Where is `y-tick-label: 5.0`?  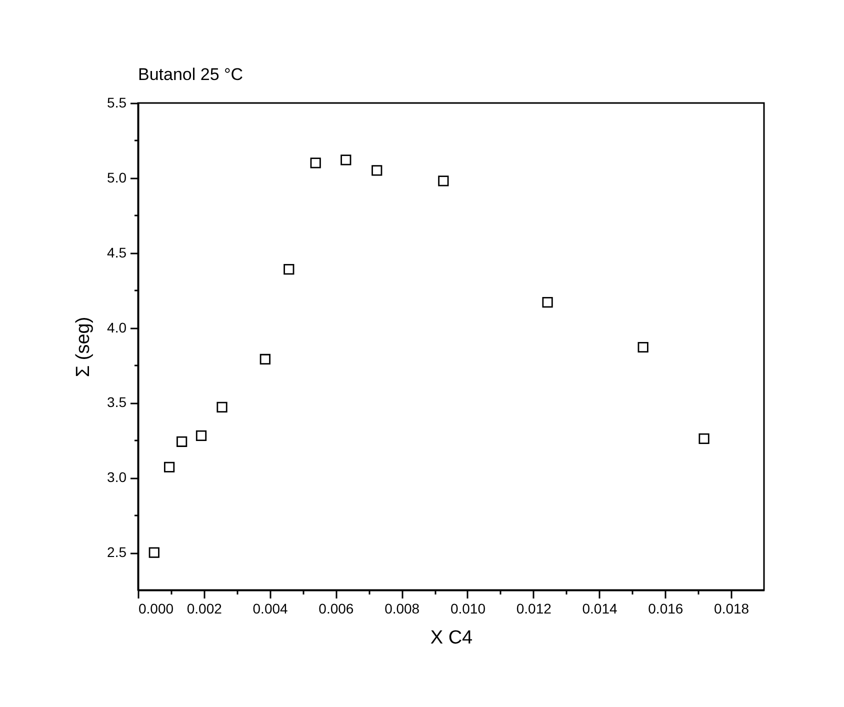 y-tick-label: 5.0 is located at coordinates (117, 177).